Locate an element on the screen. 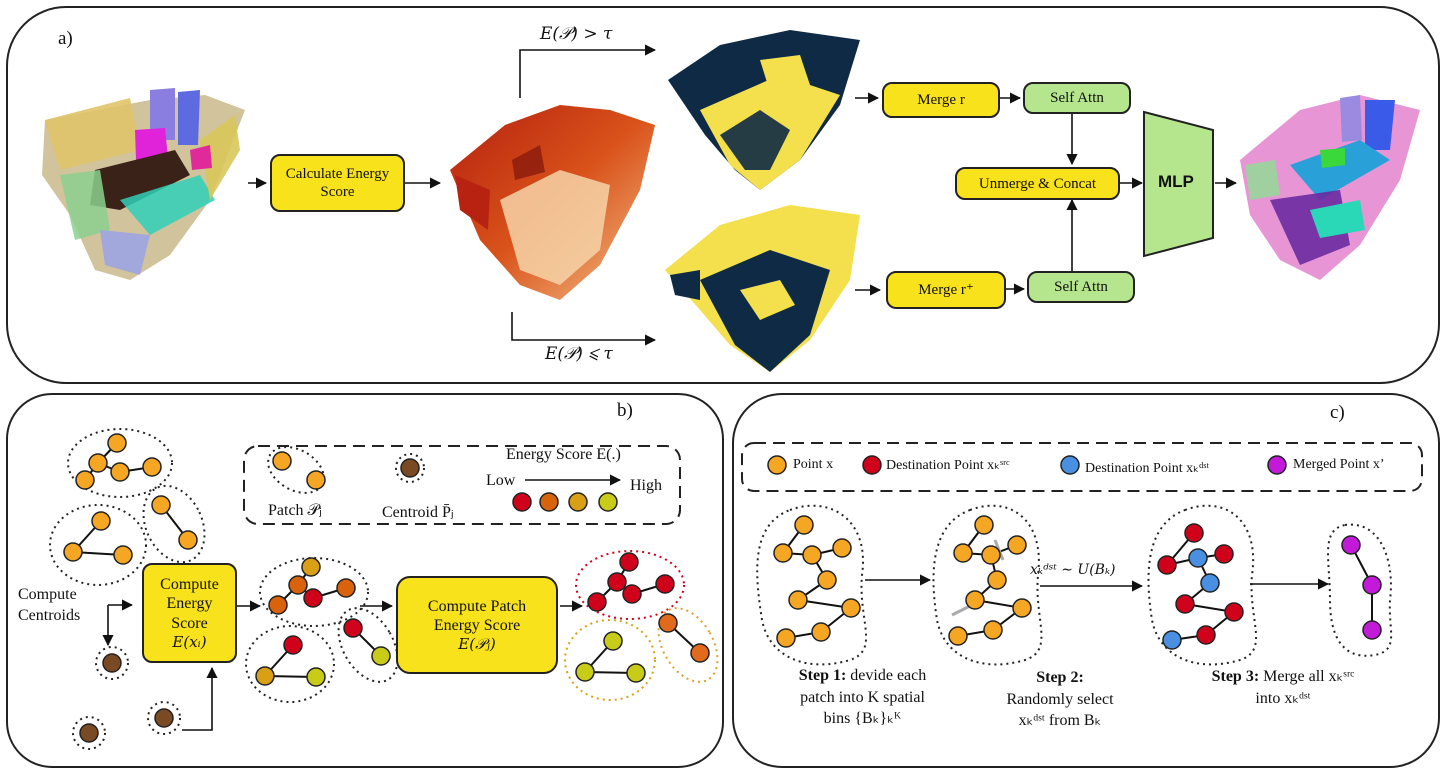 Image resolution: width=1446 pixels, height=774 pixels. compute-energy-box: Compute Energy Score E(xᵢ) is located at coordinates (189, 613).